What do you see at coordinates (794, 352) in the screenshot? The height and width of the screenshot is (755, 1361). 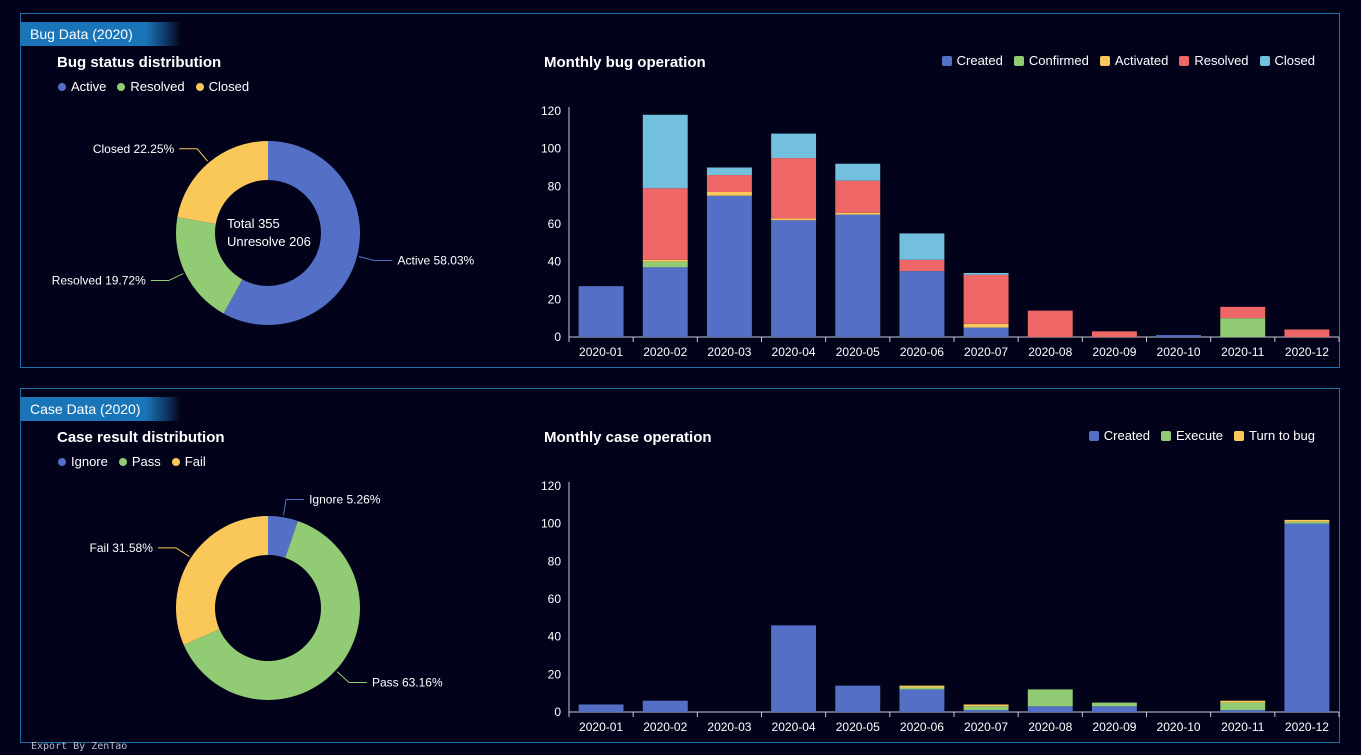 I see `bug-monthly-xtick-label: 2020-04` at bounding box center [794, 352].